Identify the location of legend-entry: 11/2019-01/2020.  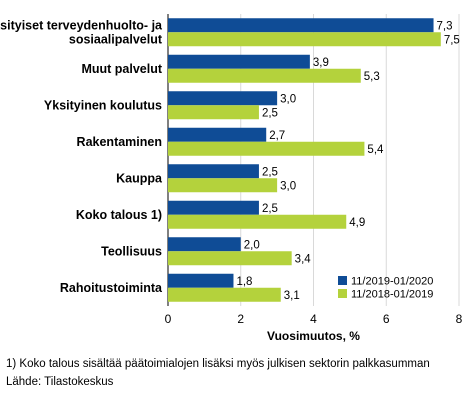
(392, 282).